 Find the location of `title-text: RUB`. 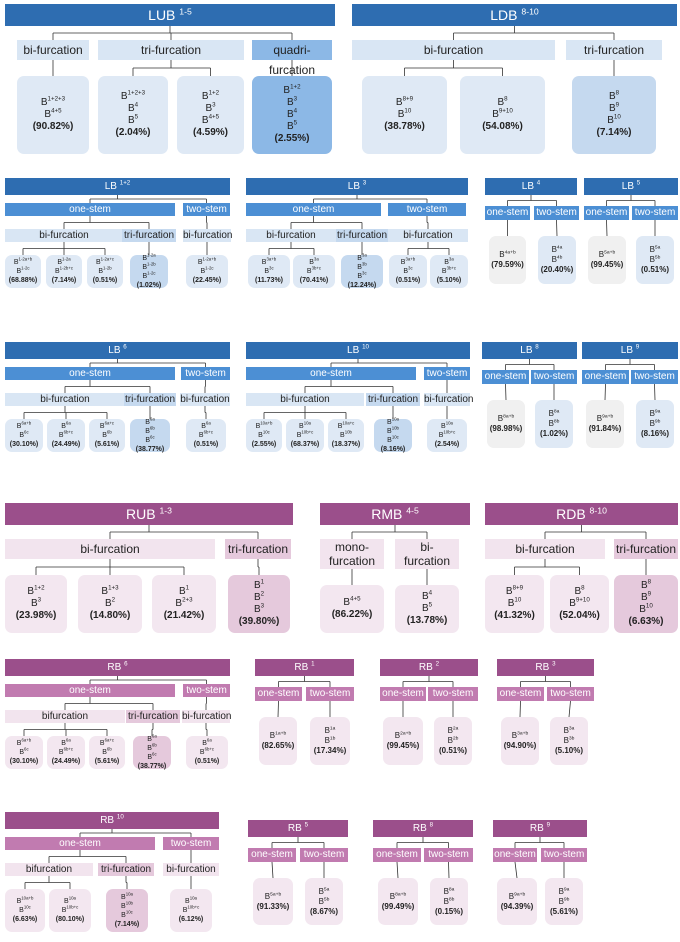

title-text: RUB is located at coordinates (141, 514).